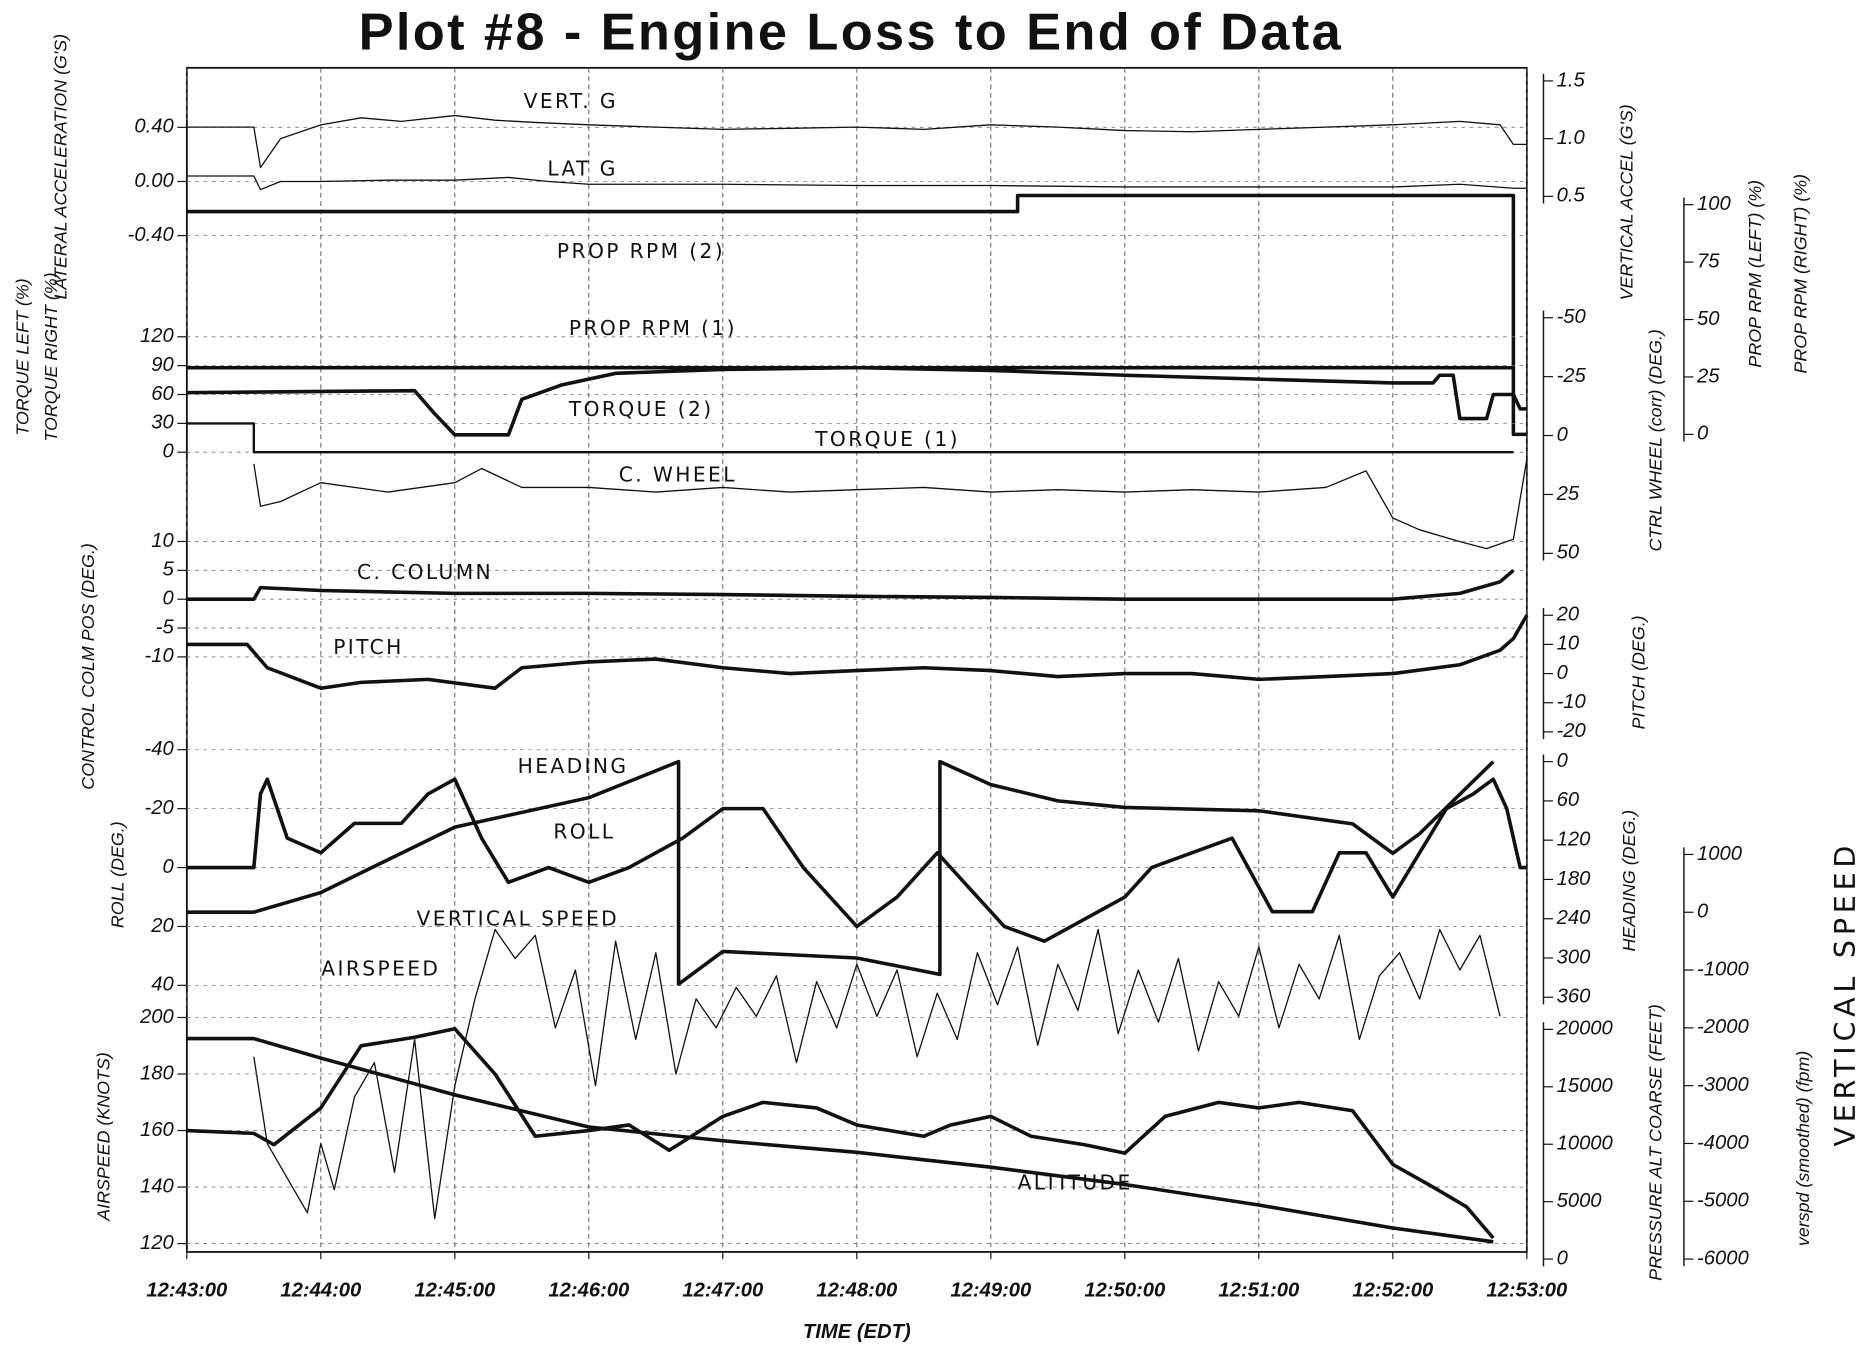  What do you see at coordinates (641, 251) in the screenshot?
I see `series-annotation: PROP RPM (2)` at bounding box center [641, 251].